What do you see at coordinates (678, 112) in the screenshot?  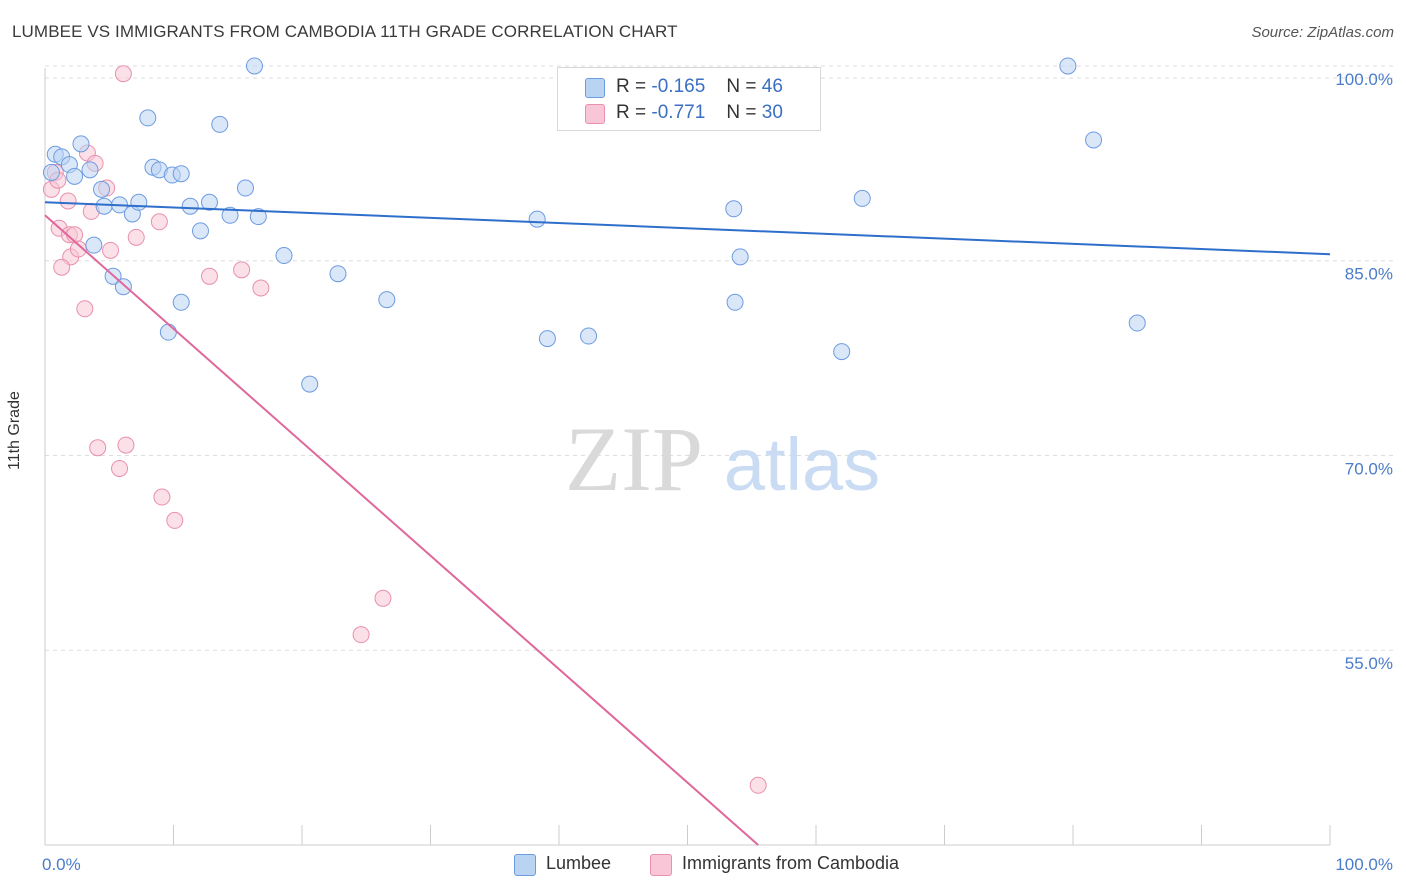 I see `legend-r-value: -0.771` at bounding box center [678, 112].